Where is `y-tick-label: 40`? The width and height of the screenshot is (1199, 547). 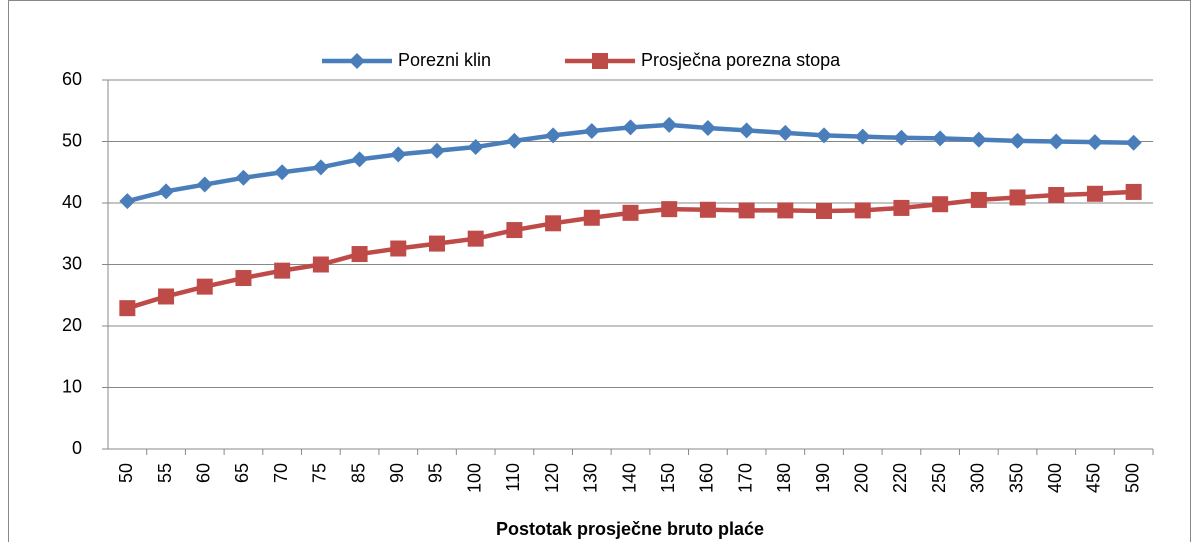 y-tick-label: 40 is located at coordinates (72, 202).